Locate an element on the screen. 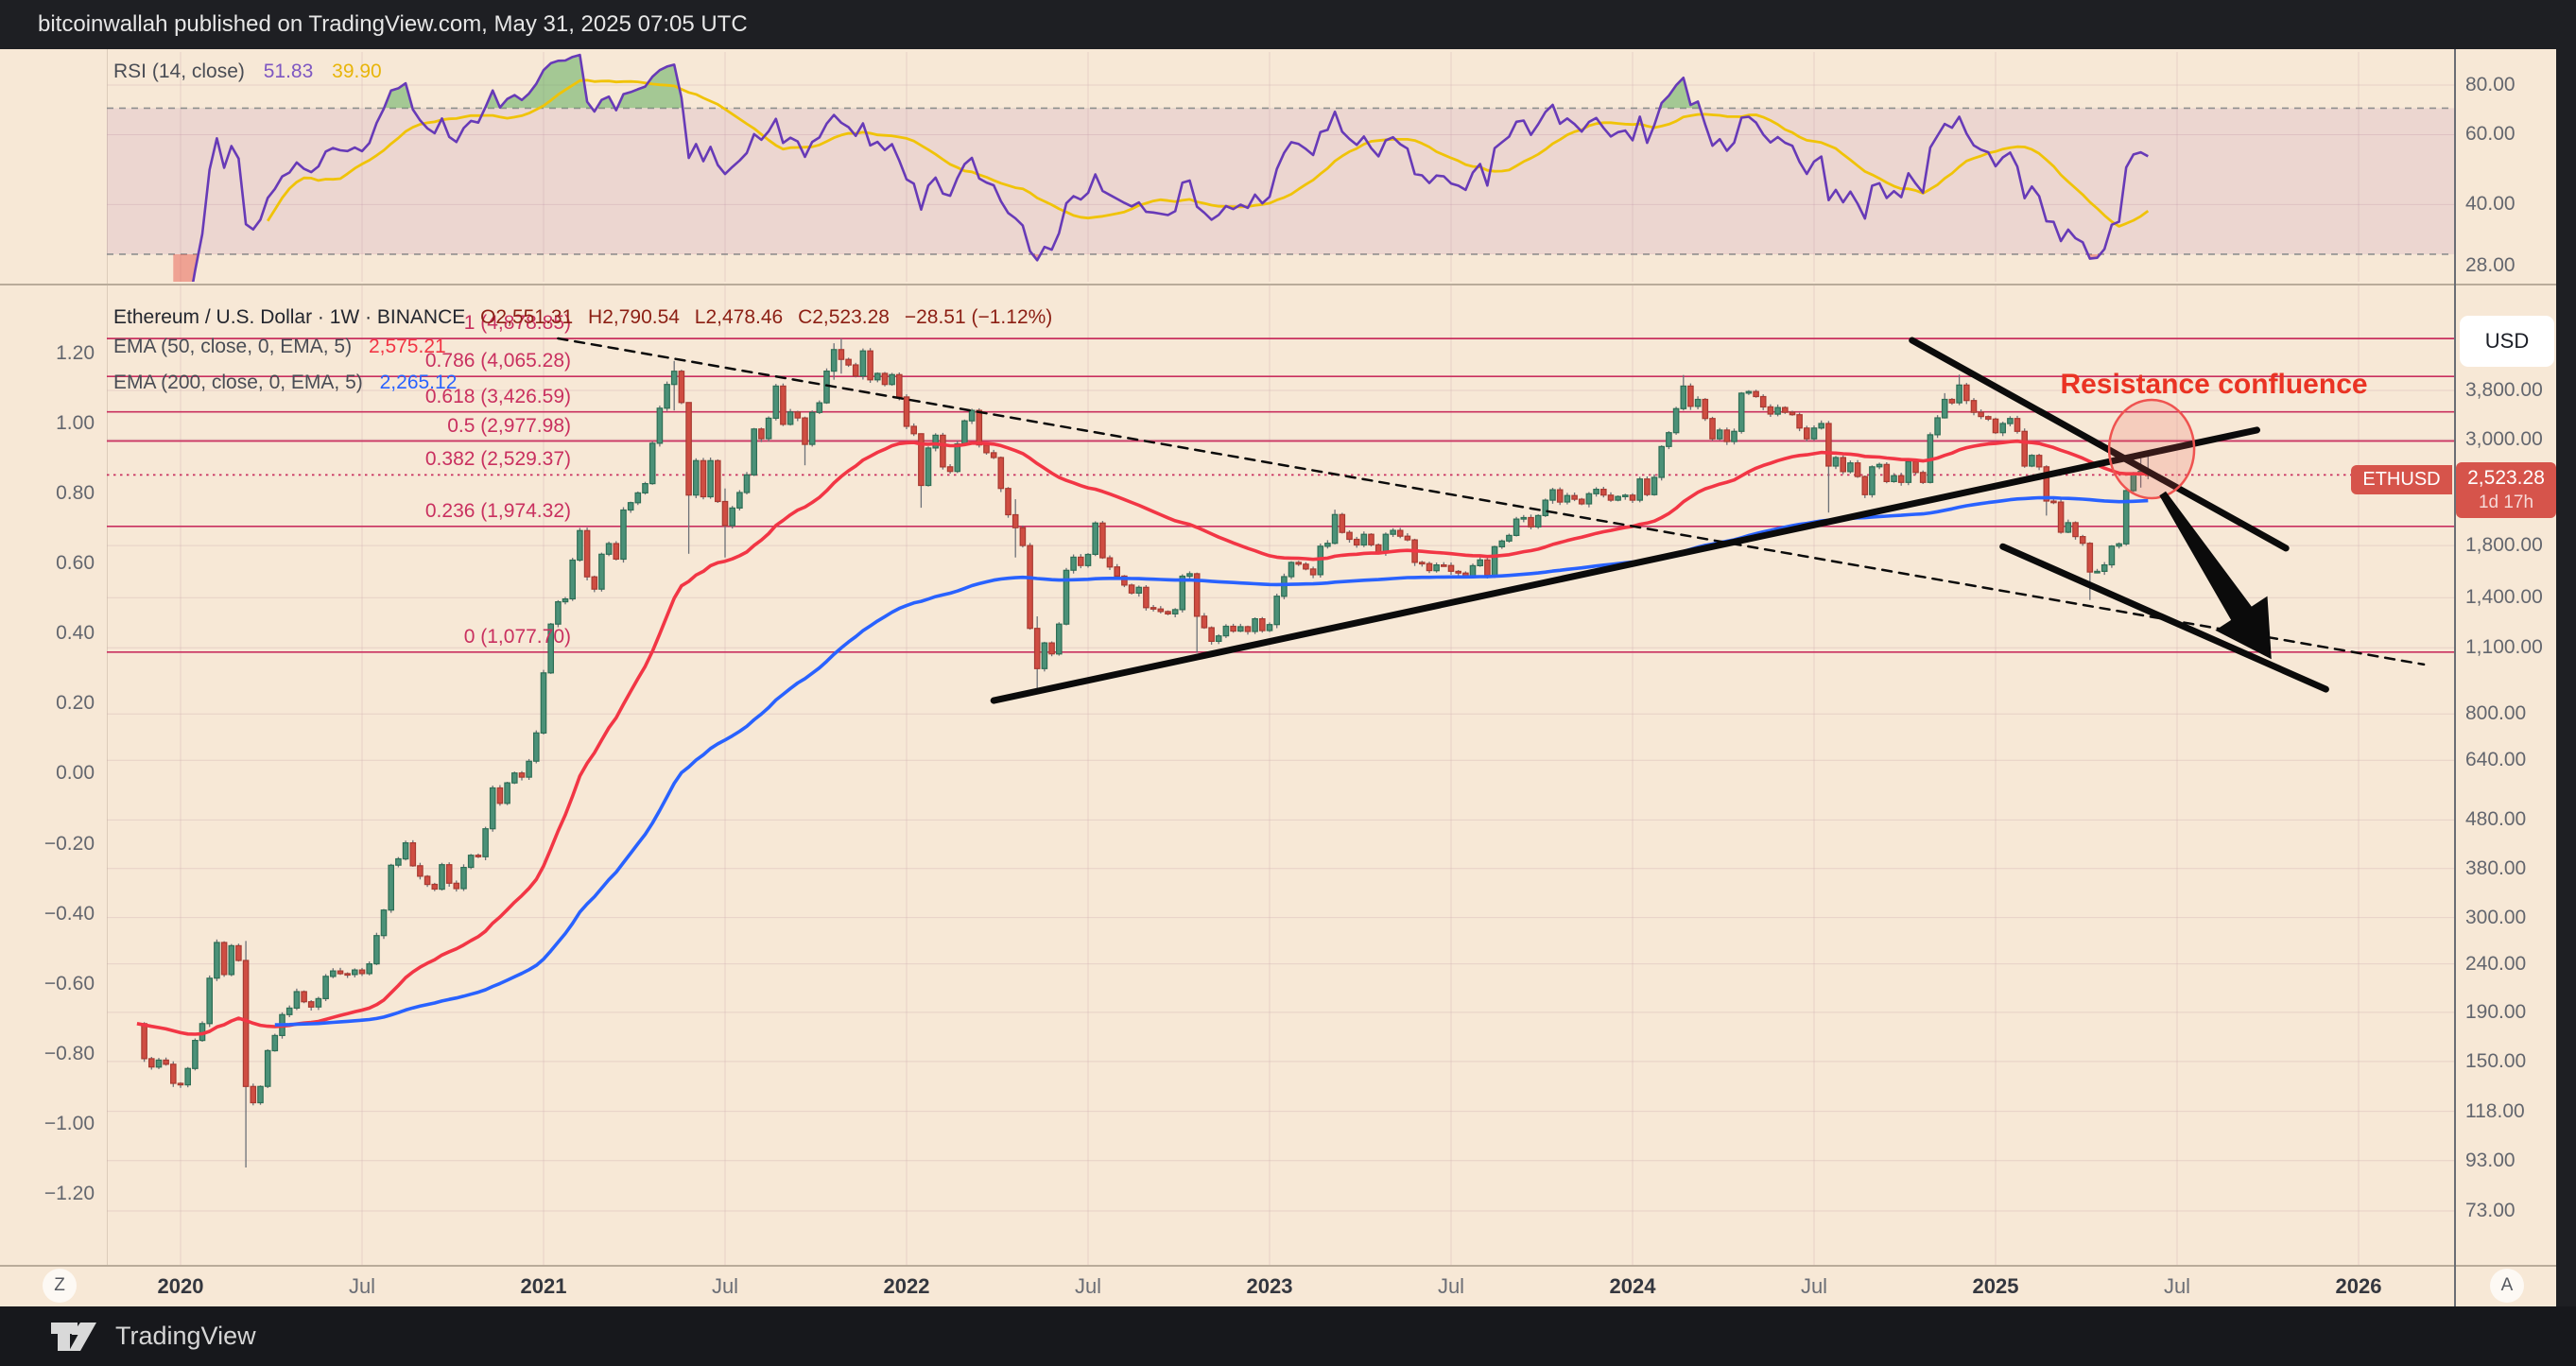 This screenshot has width=2576, height=1366. fib-level-label: 0.382 (2,529.37) is located at coordinates (497, 459).